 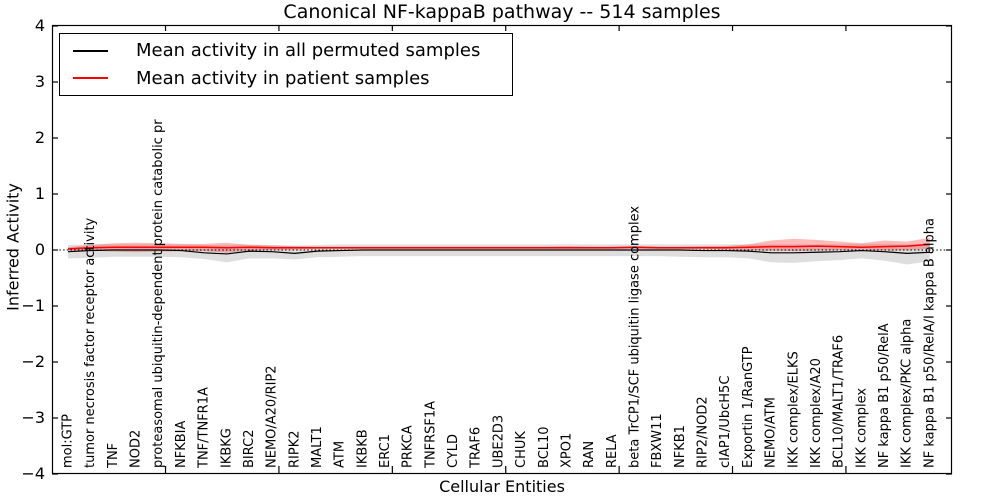 I want to click on permuted-mean-line, so click(x=498, y=252).